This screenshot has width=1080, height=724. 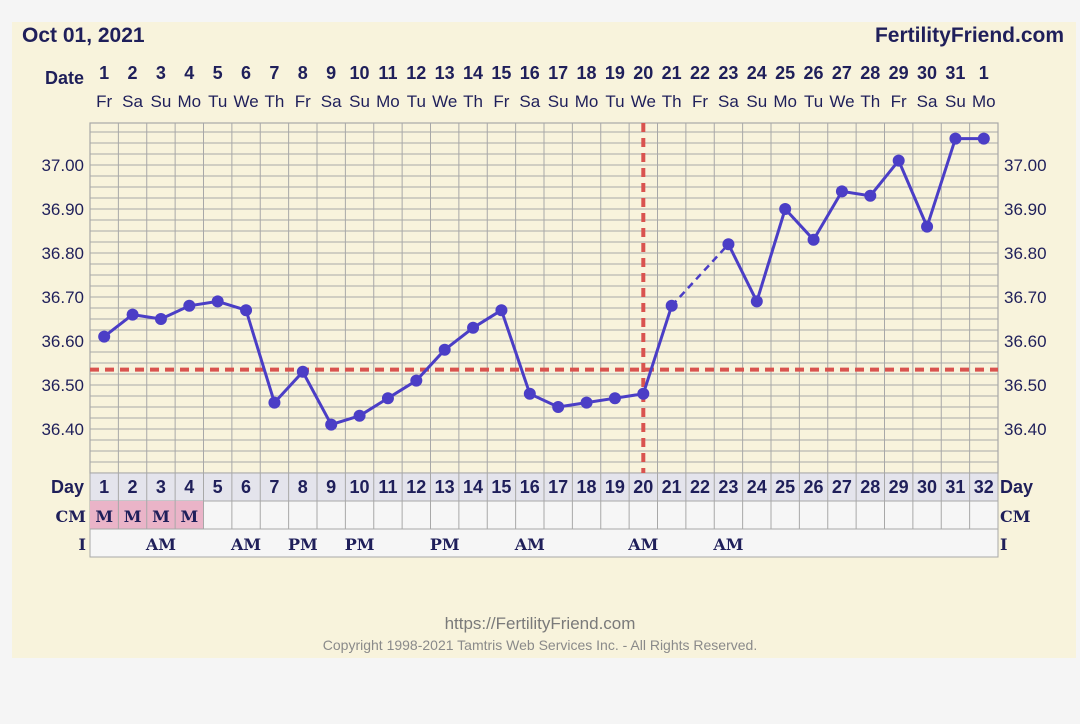 What do you see at coordinates (672, 487) in the screenshot?
I see `day-number: 21` at bounding box center [672, 487].